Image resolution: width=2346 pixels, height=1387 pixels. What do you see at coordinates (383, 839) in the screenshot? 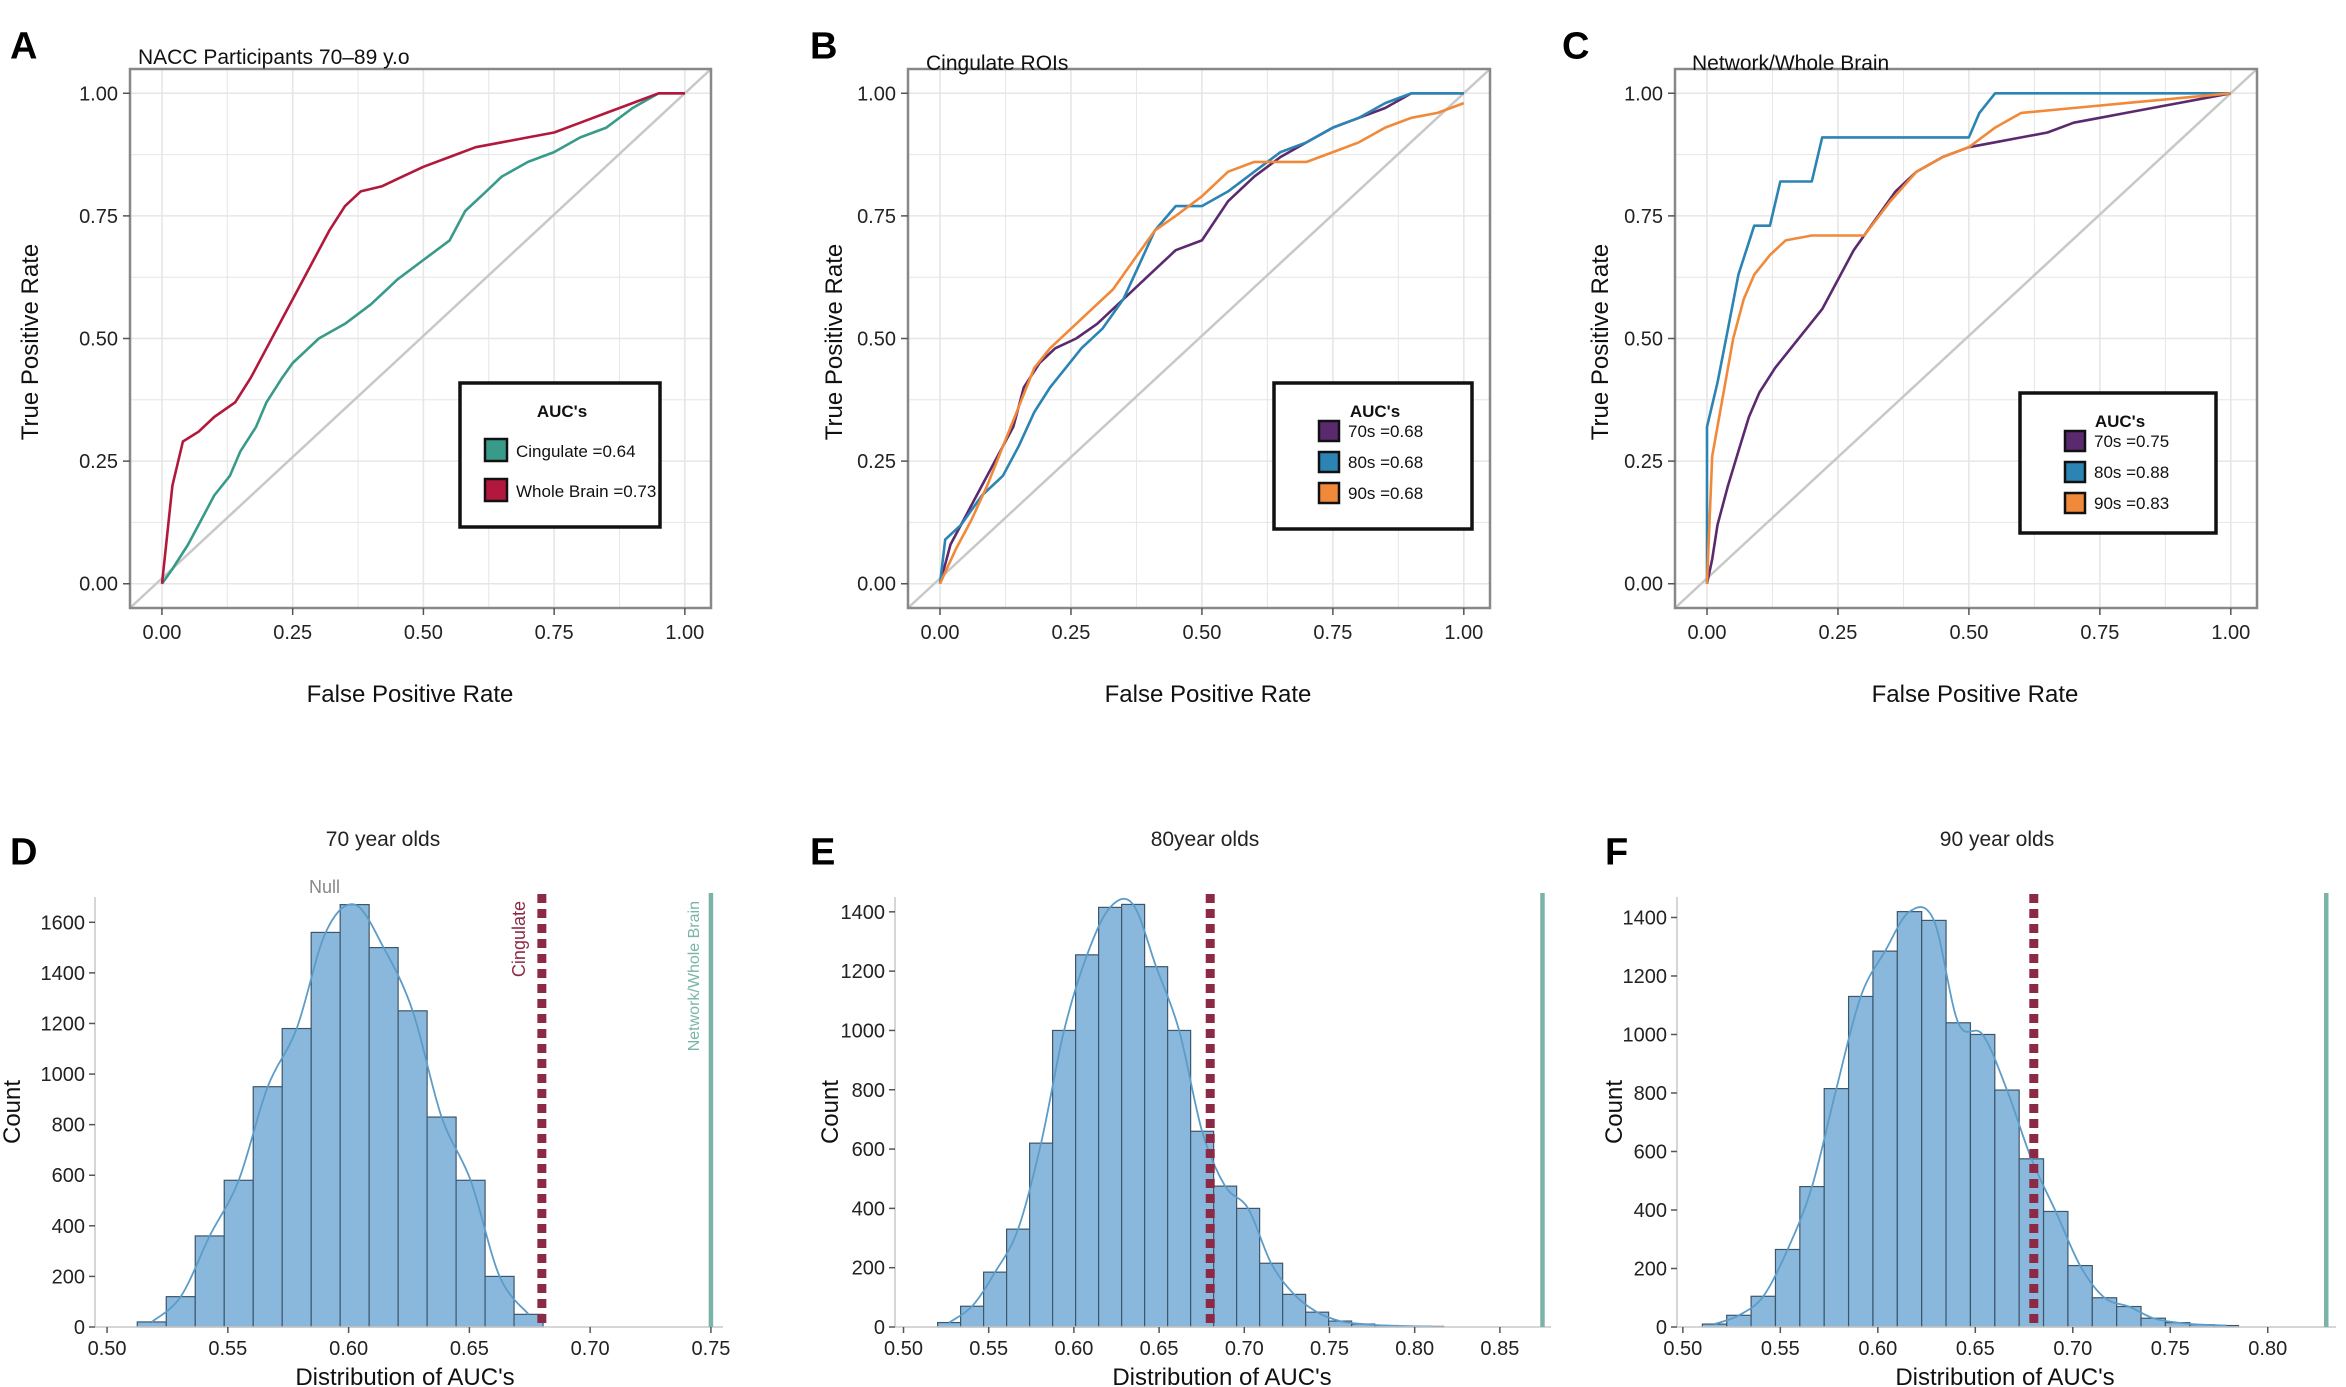
I see `panel-title: 70 year olds` at bounding box center [383, 839].